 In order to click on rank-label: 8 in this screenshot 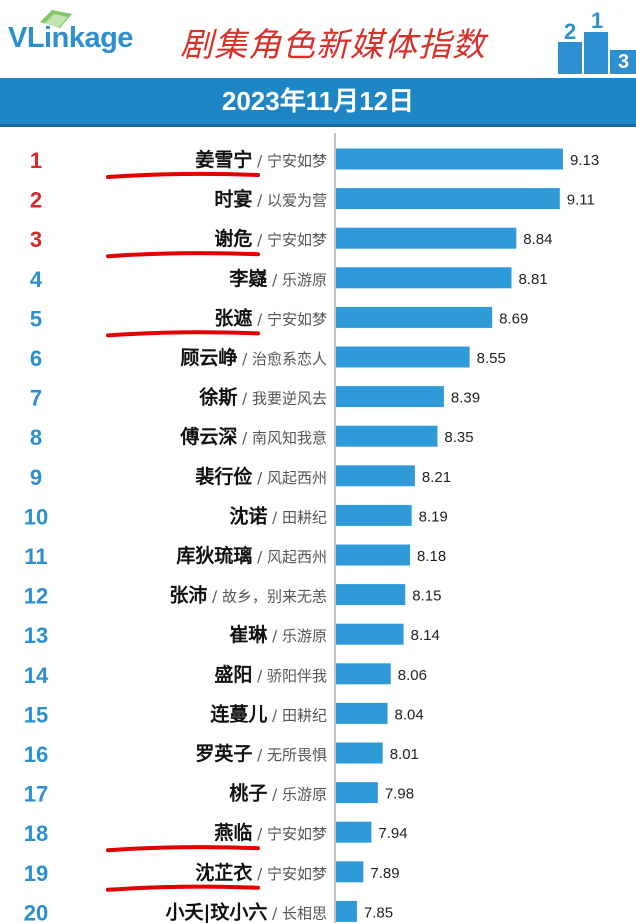, I will do `click(36, 437)`.